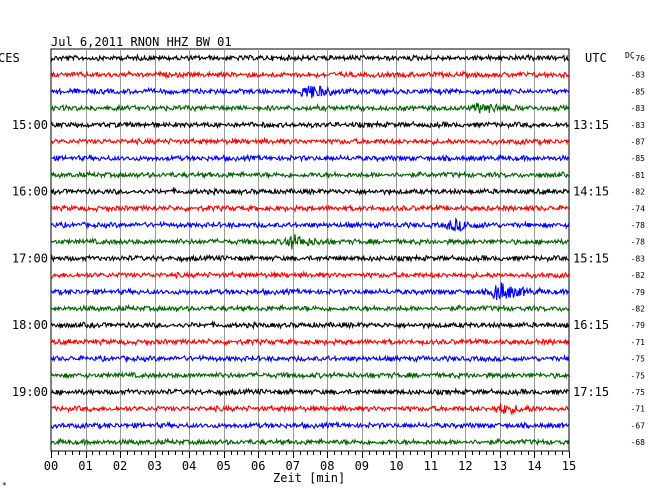 This screenshot has height=494, width=650. What do you see at coordinates (362, 466) in the screenshot?
I see `x-tick-label: 09` at bounding box center [362, 466].